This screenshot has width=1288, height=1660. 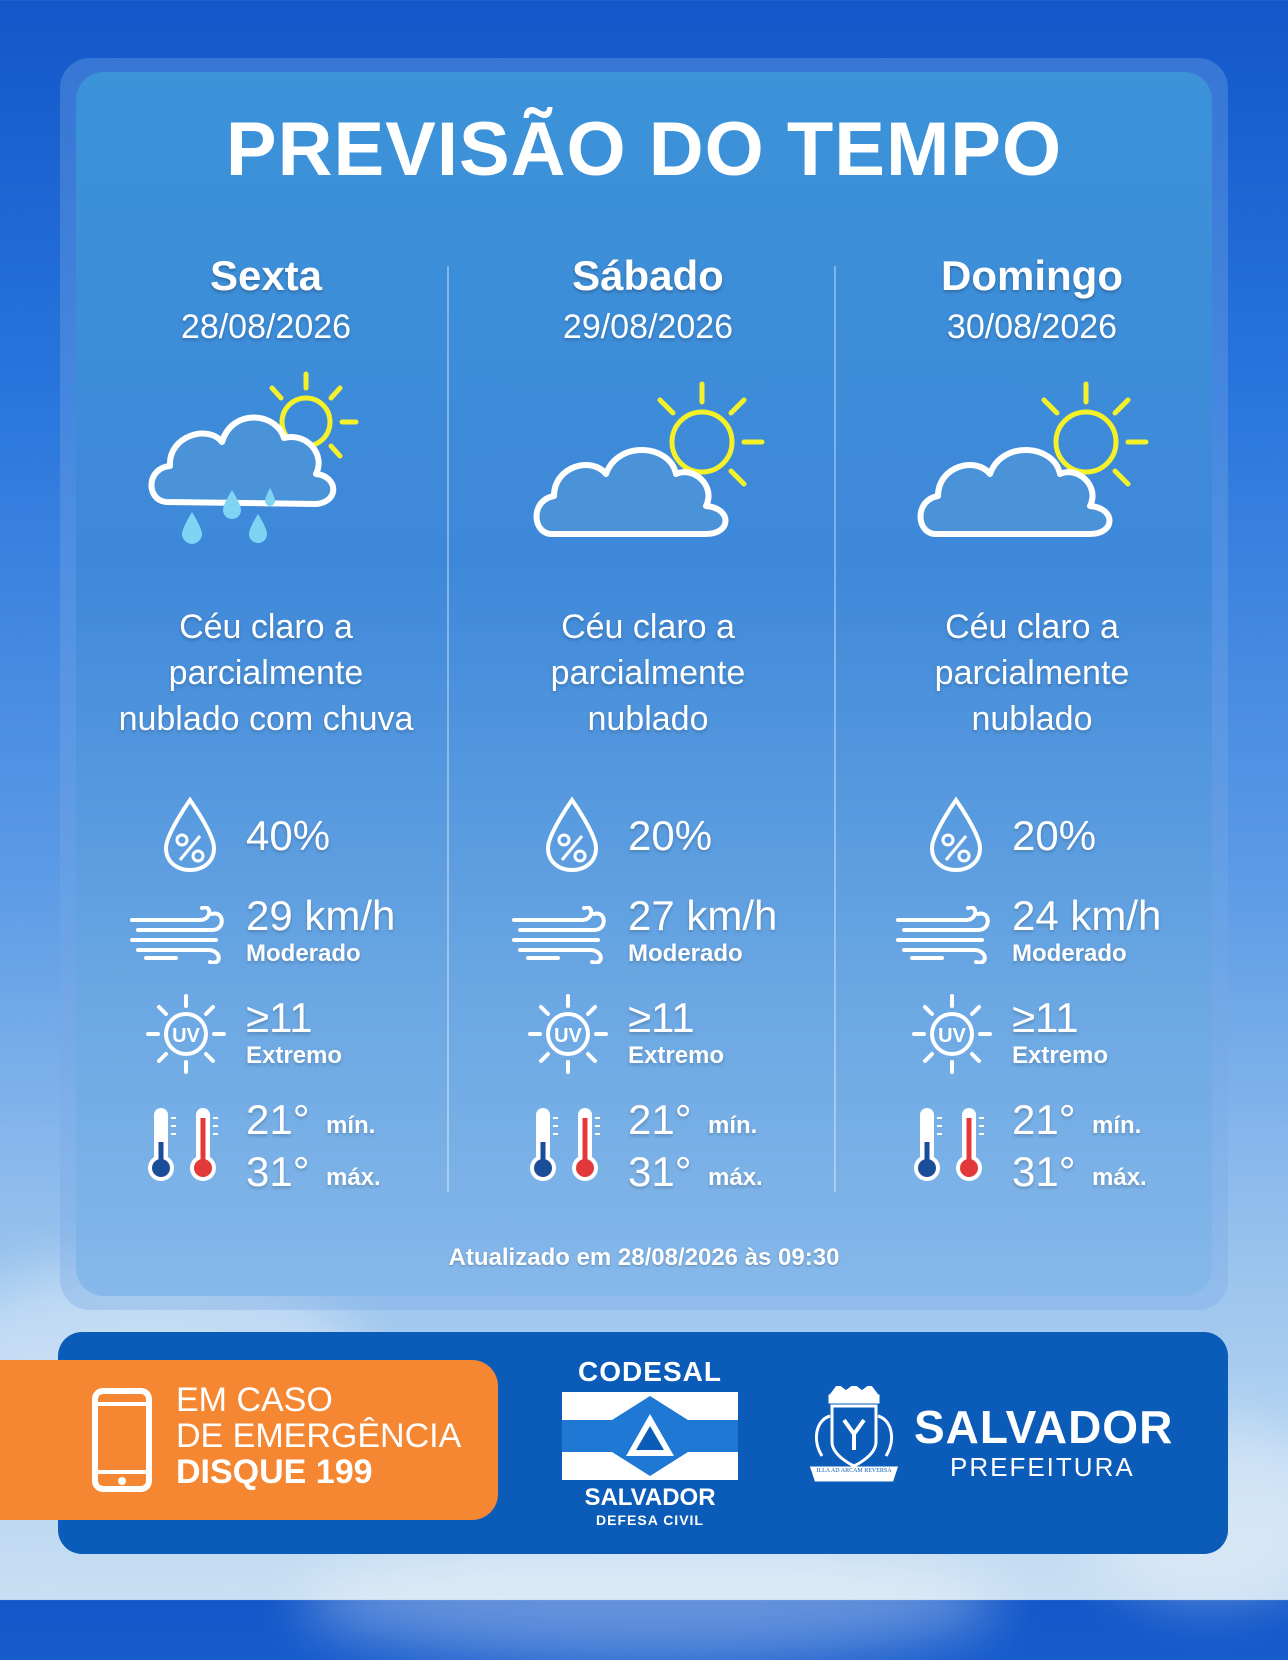 What do you see at coordinates (854, 1471) in the screenshot?
I see `salvador-seal-motto: ILLA AD ARCAM REVERSA` at bounding box center [854, 1471].